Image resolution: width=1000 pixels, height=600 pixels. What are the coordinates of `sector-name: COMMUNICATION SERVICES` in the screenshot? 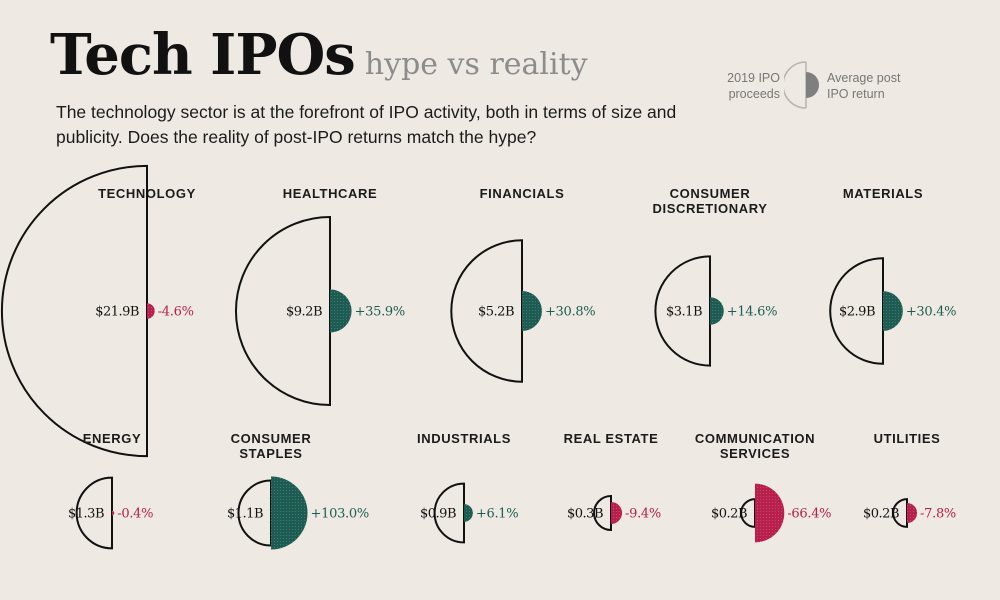 It's located at (755, 446).